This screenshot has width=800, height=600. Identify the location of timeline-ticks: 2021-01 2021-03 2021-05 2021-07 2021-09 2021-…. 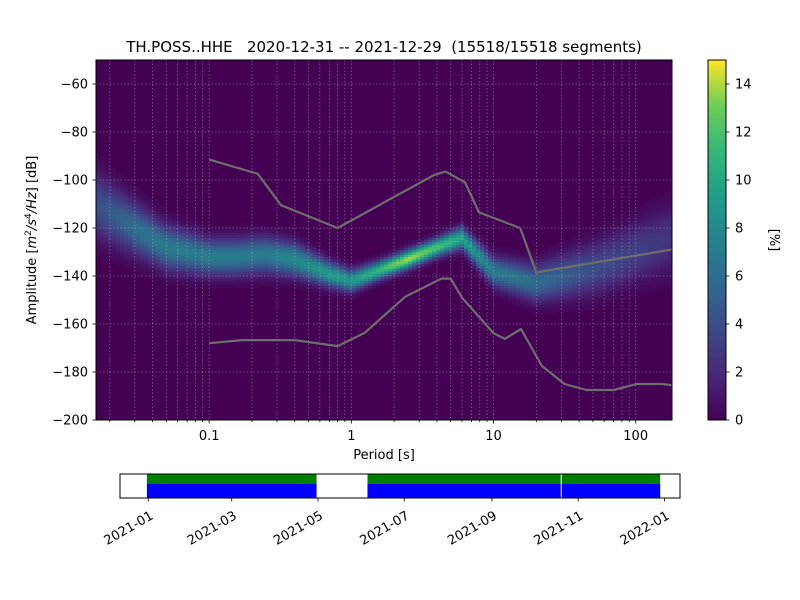
(387, 523).